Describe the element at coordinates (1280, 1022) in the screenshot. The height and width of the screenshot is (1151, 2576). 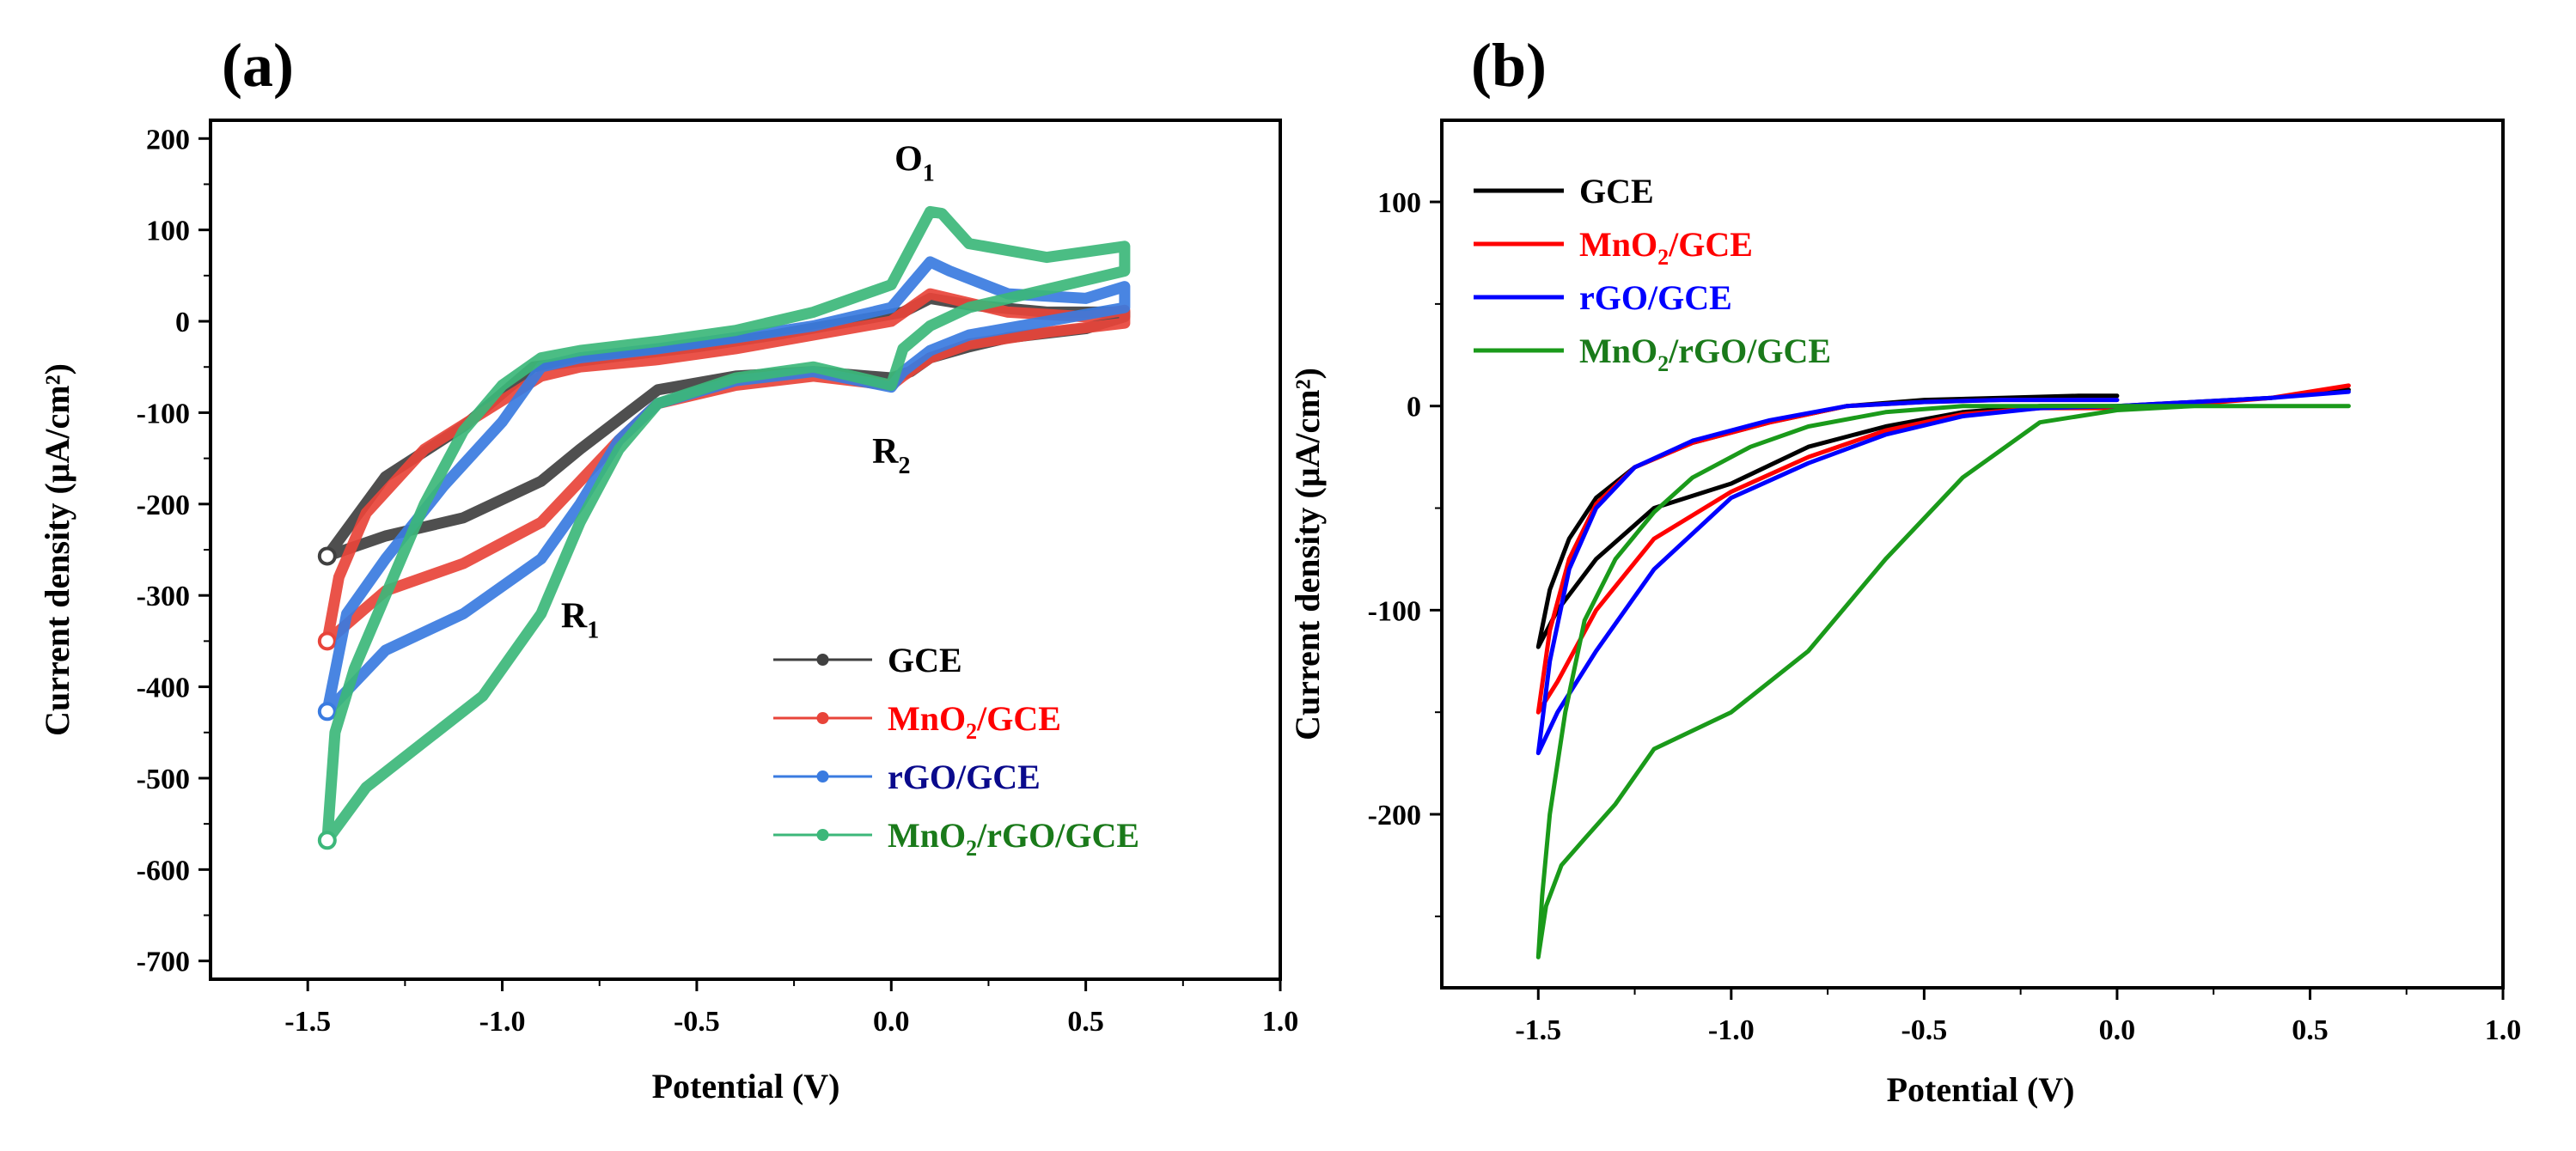
I see `chart-a-x-tick-label: 1.0` at that location.